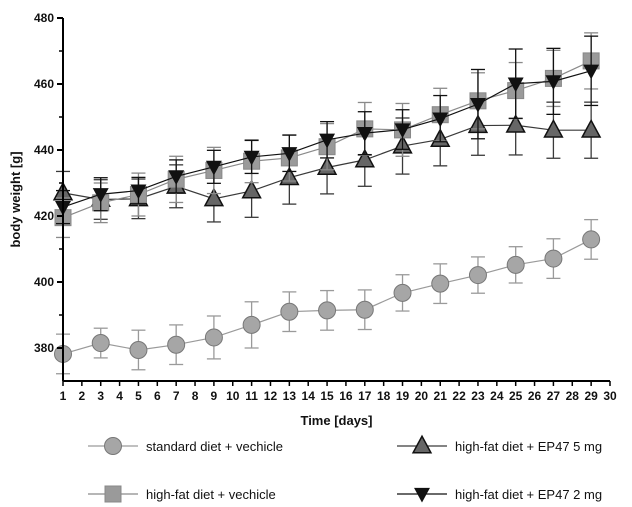 Image resolution: width=632 pixels, height=507 pixels. I want to click on x-tick-label: 19, so click(403, 396).